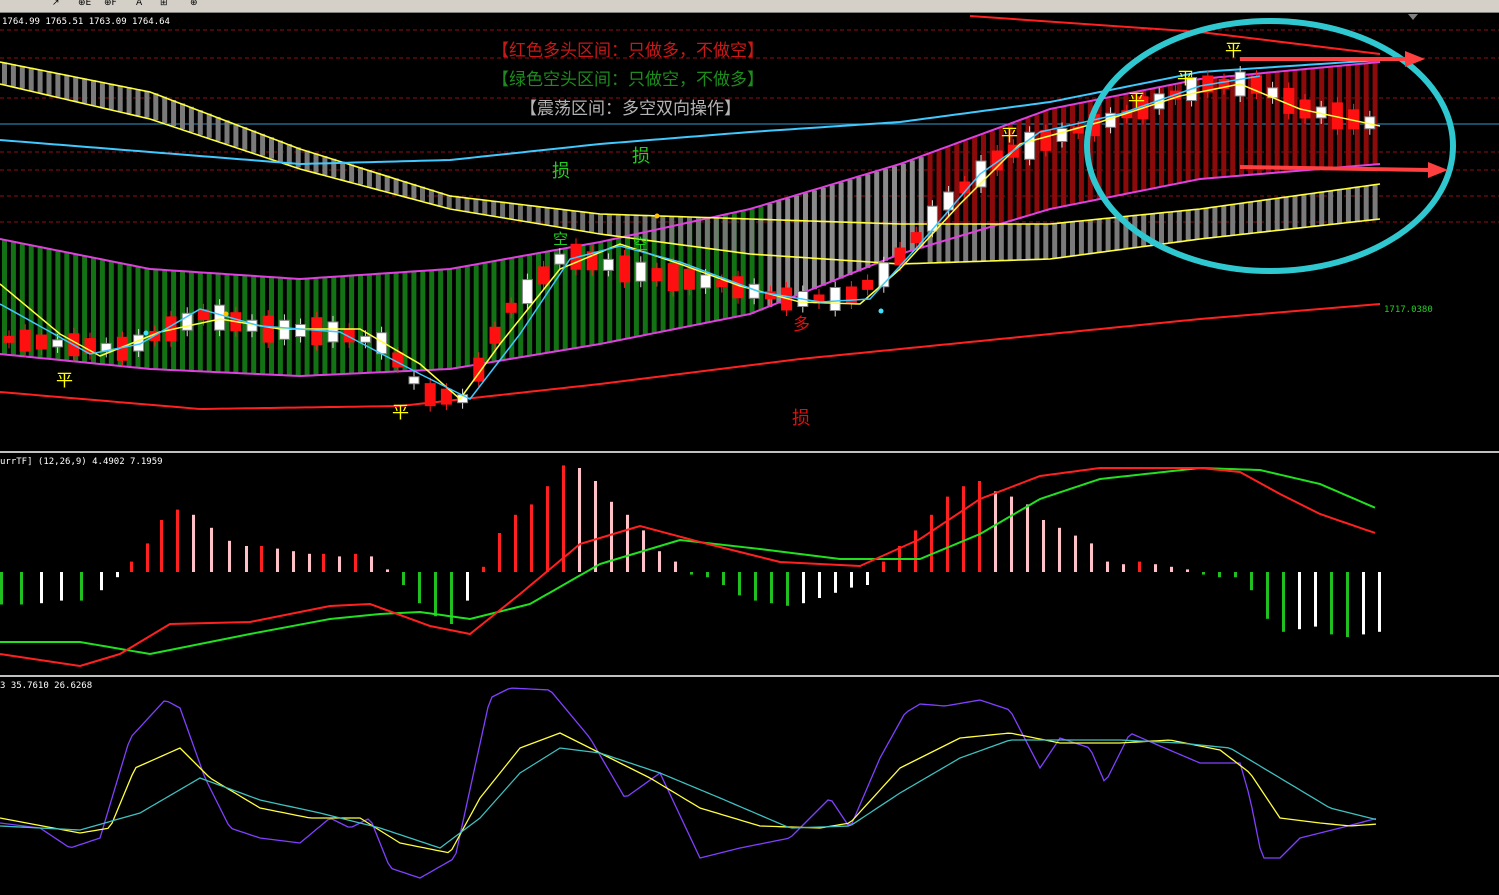  Describe the element at coordinates (1136, 101) in the screenshot. I see `mark-ping: 平` at that location.